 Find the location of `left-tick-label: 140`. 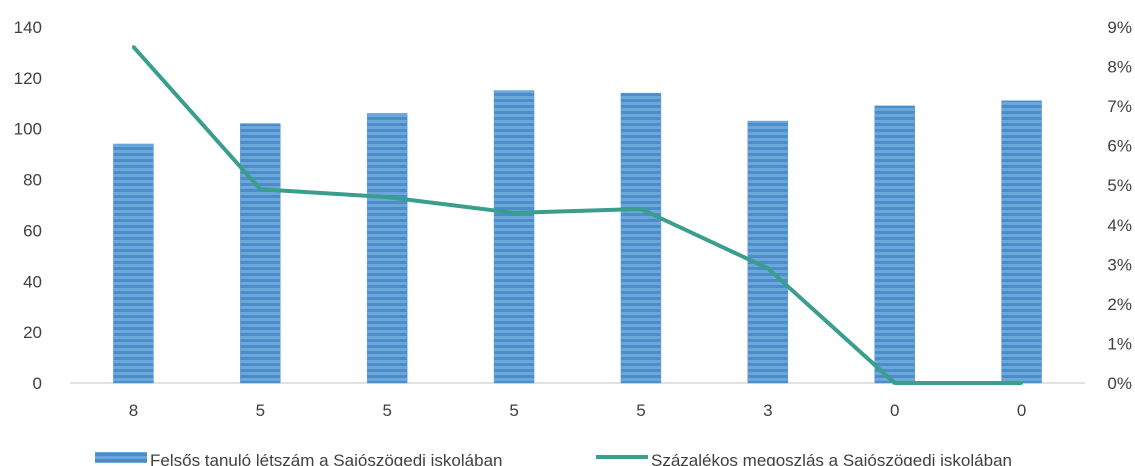

left-tick-label: 140 is located at coordinates (28, 27).